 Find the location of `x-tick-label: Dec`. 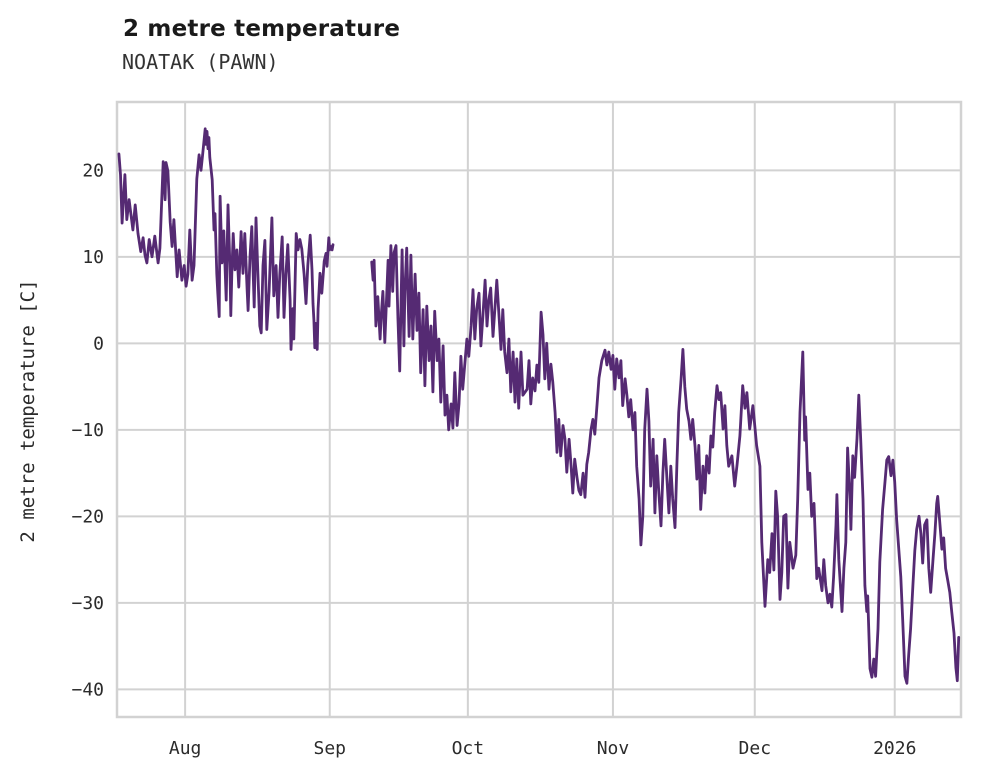

x-tick-label: Dec is located at coordinates (755, 748).